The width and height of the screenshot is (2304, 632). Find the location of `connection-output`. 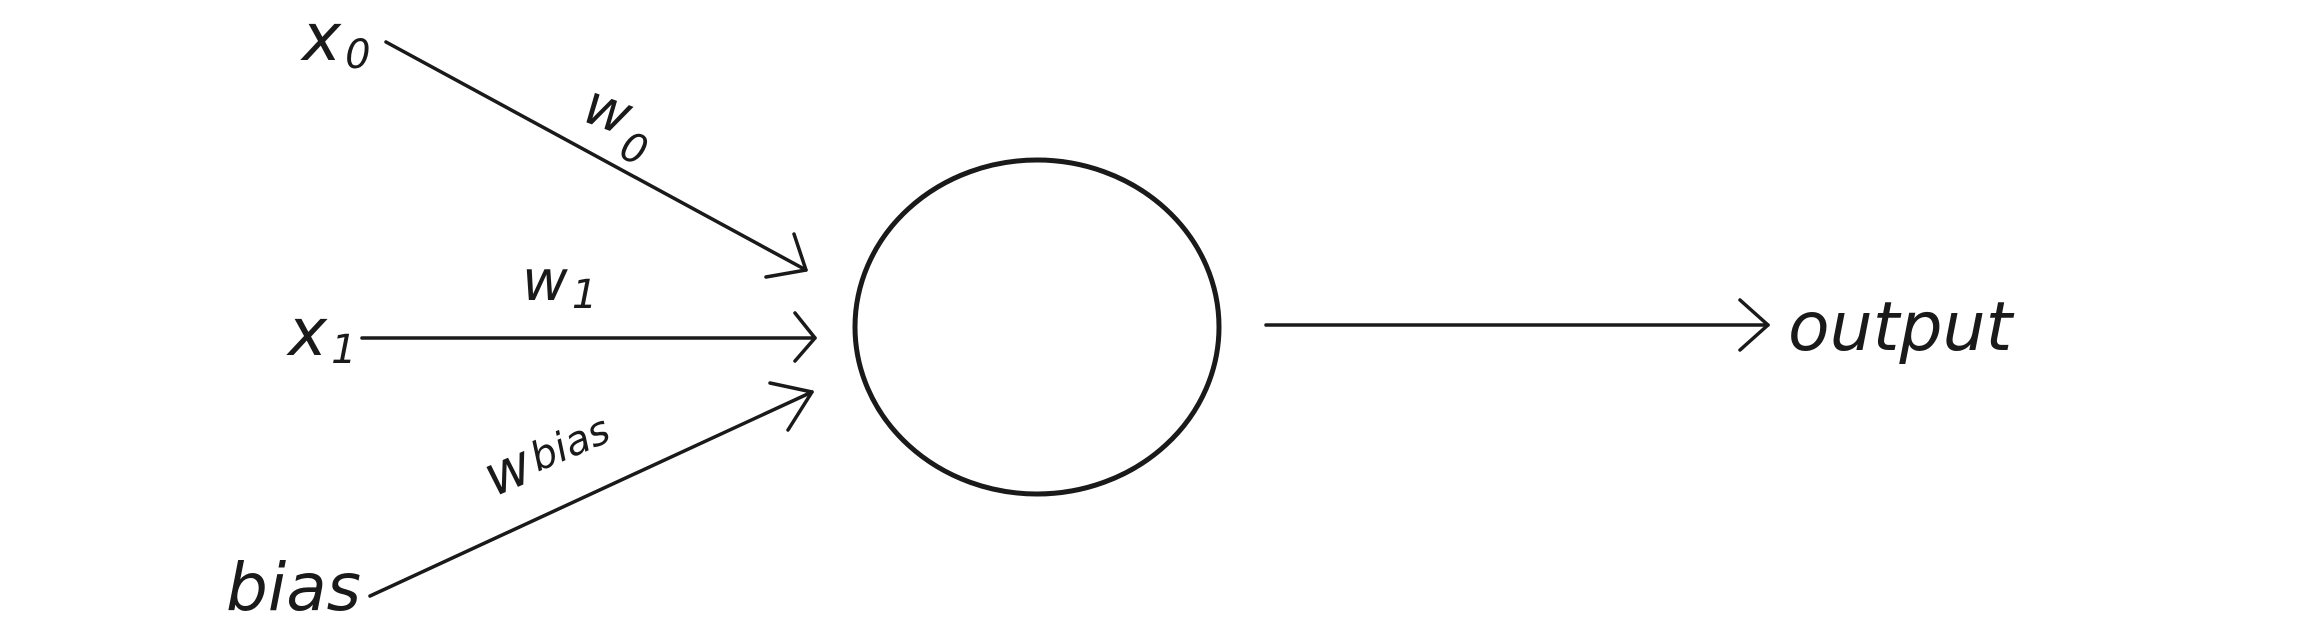

connection-output is located at coordinates (1517, 325).